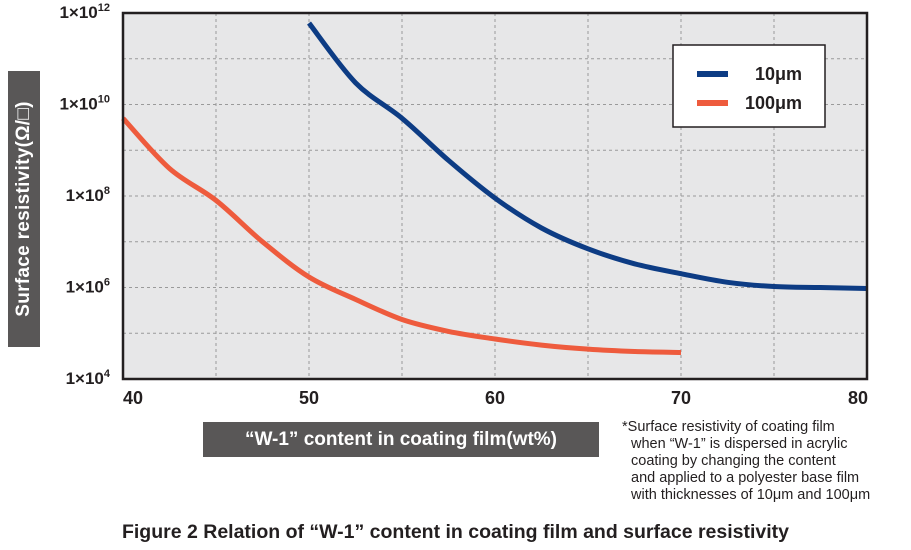  What do you see at coordinates (751, 495) in the screenshot?
I see `footnote-line: with thicknesses of 10μm and 100μm` at bounding box center [751, 495].